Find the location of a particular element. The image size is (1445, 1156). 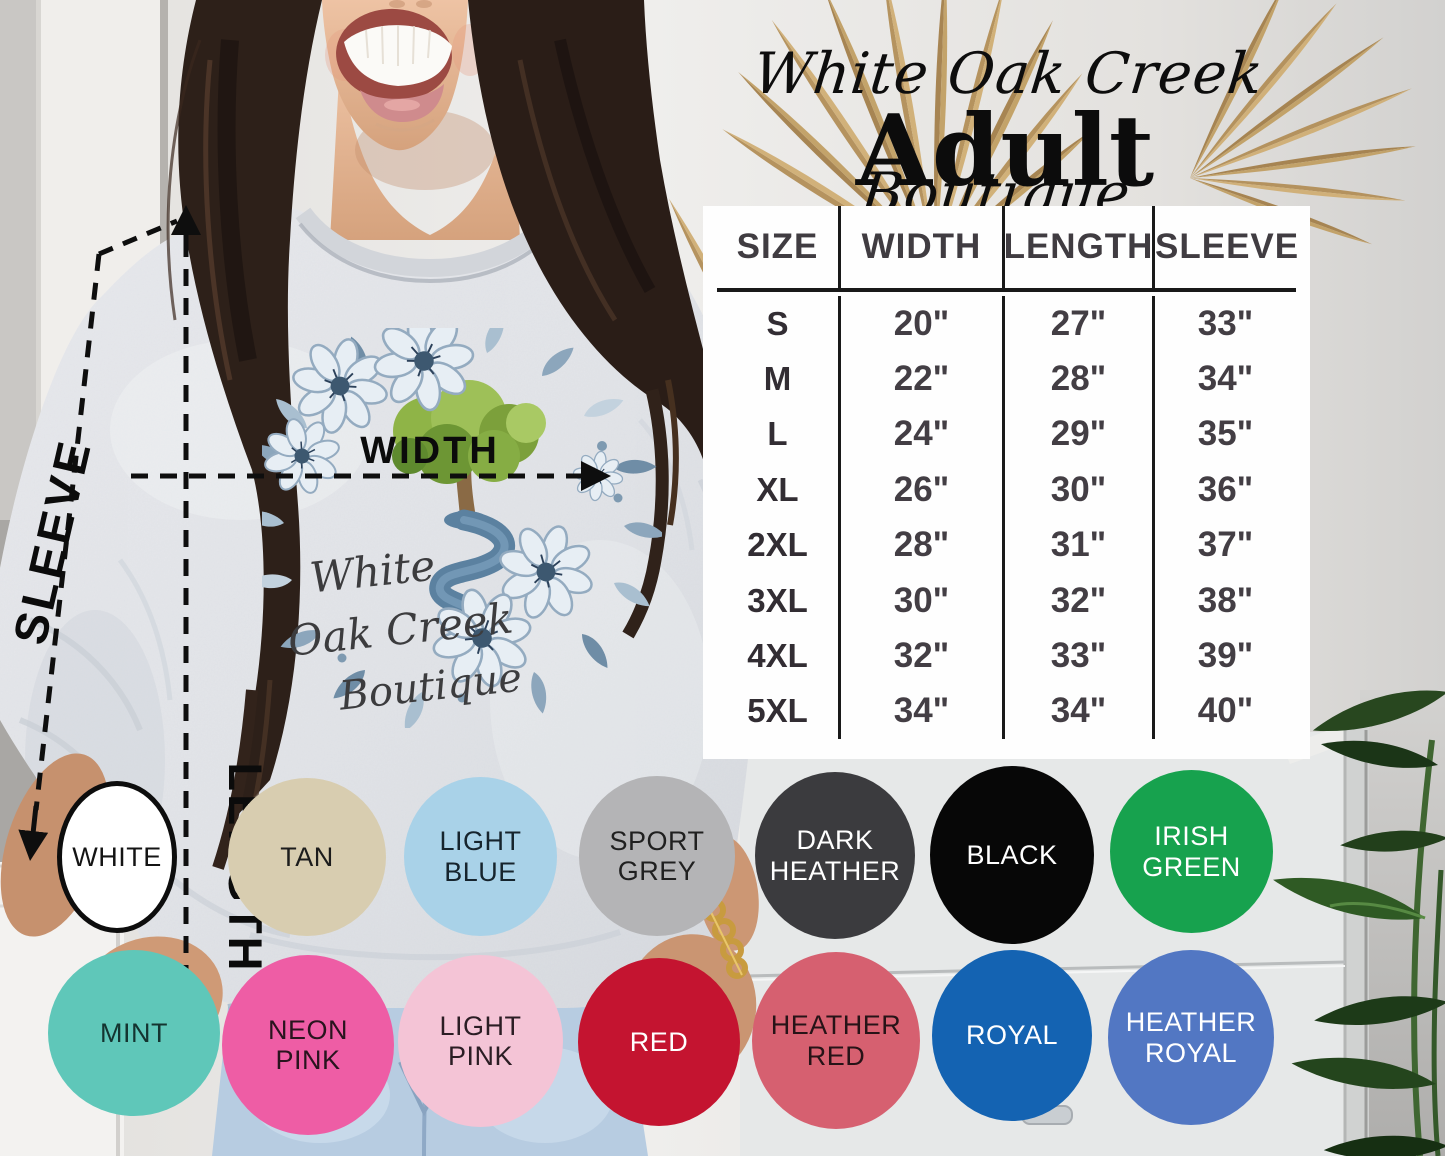

column-header-size: SIZE is located at coordinates (777, 246).